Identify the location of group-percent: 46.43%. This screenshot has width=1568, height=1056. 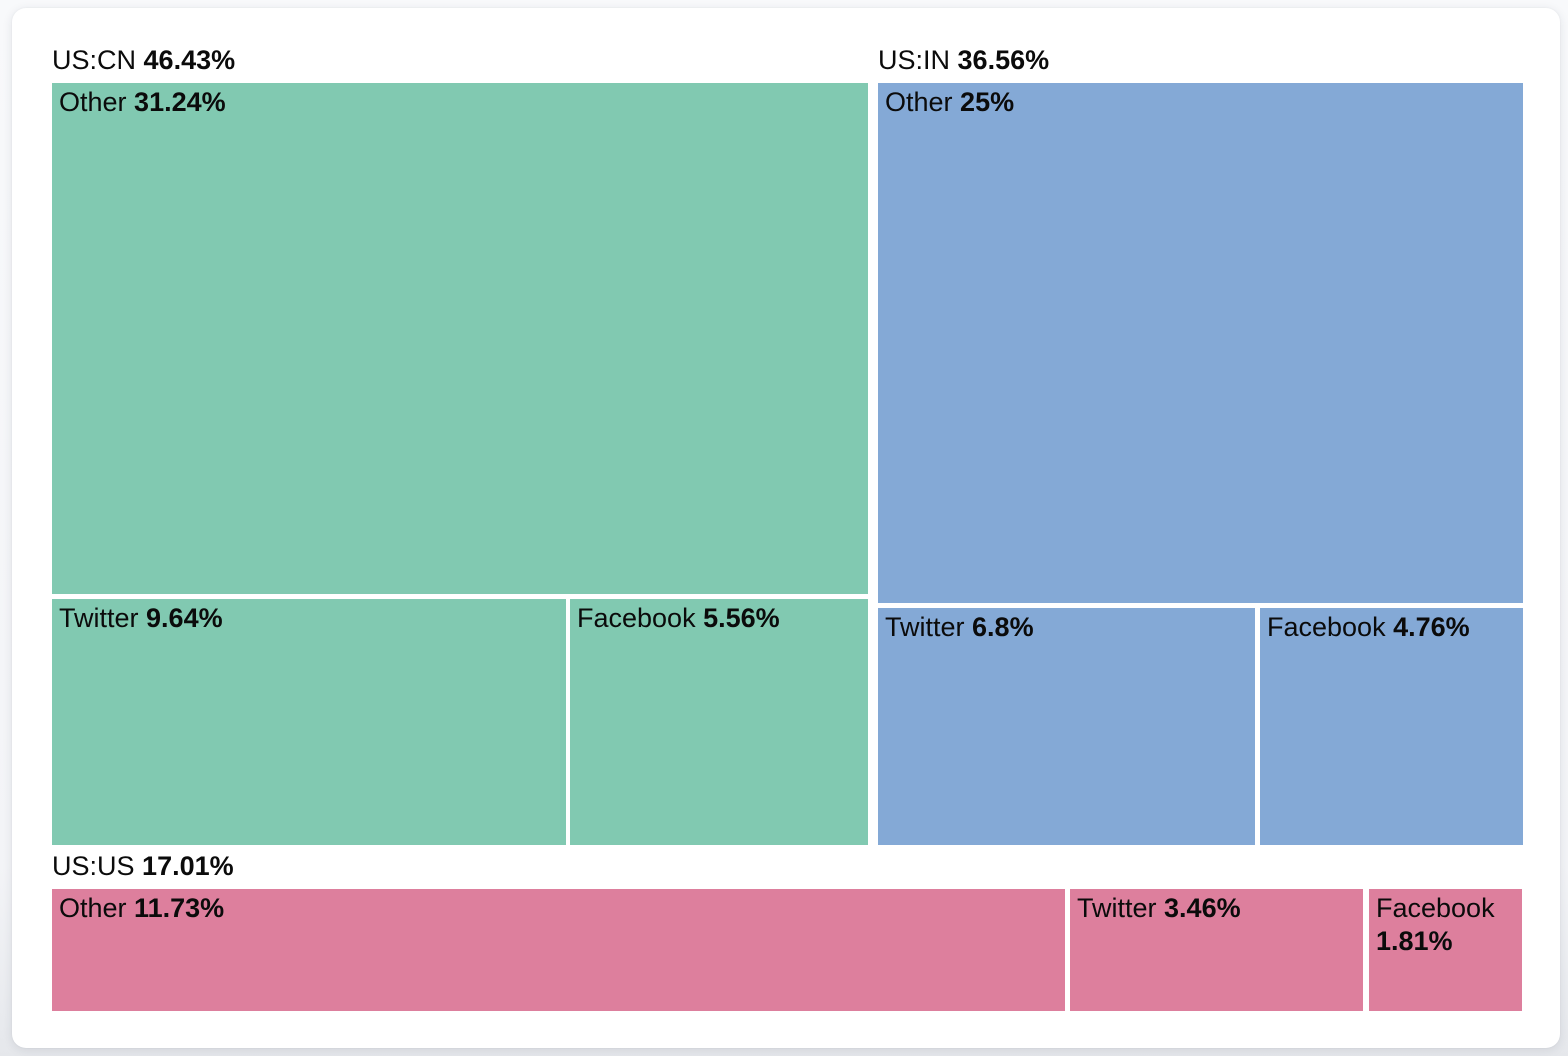
(189, 60).